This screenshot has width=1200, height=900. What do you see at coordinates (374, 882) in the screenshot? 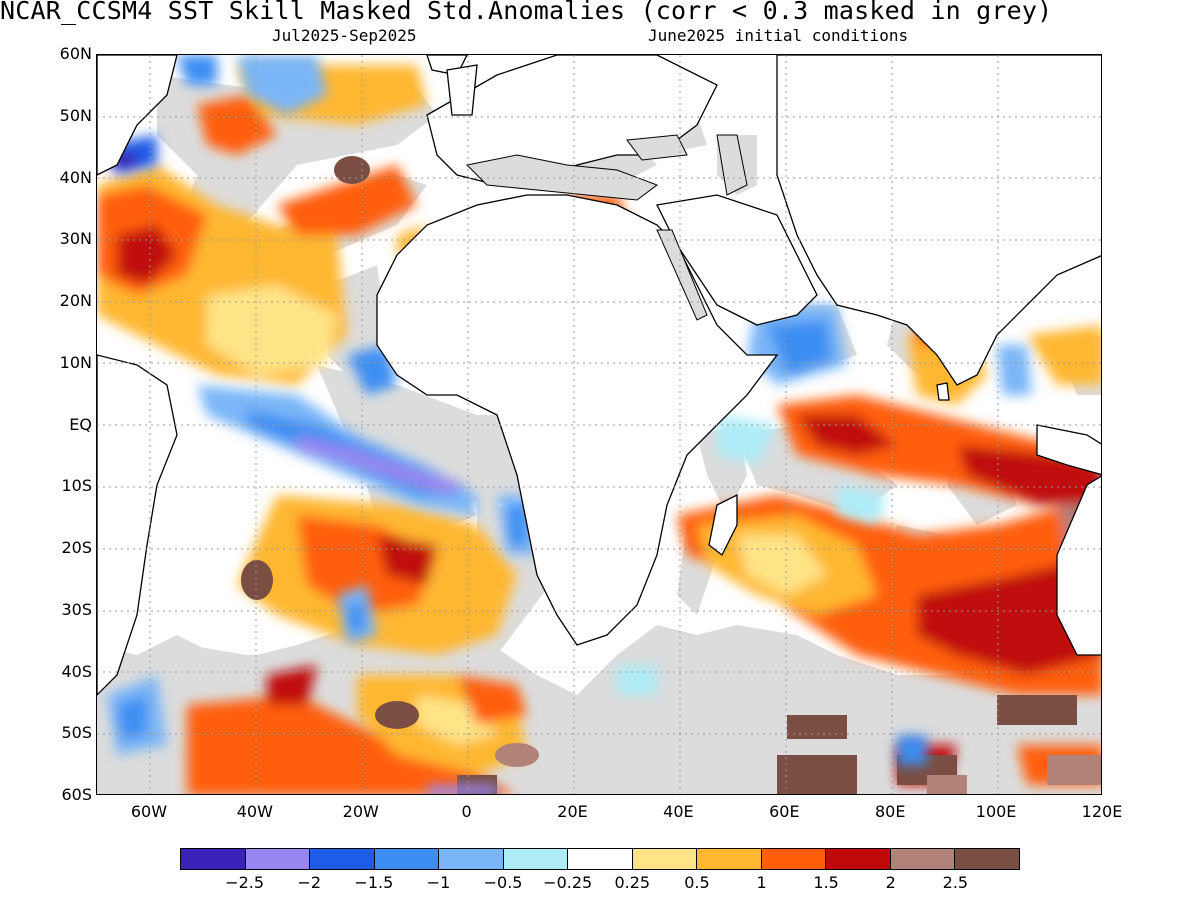
I see `colorbar-tick-label: −1.5` at bounding box center [374, 882].